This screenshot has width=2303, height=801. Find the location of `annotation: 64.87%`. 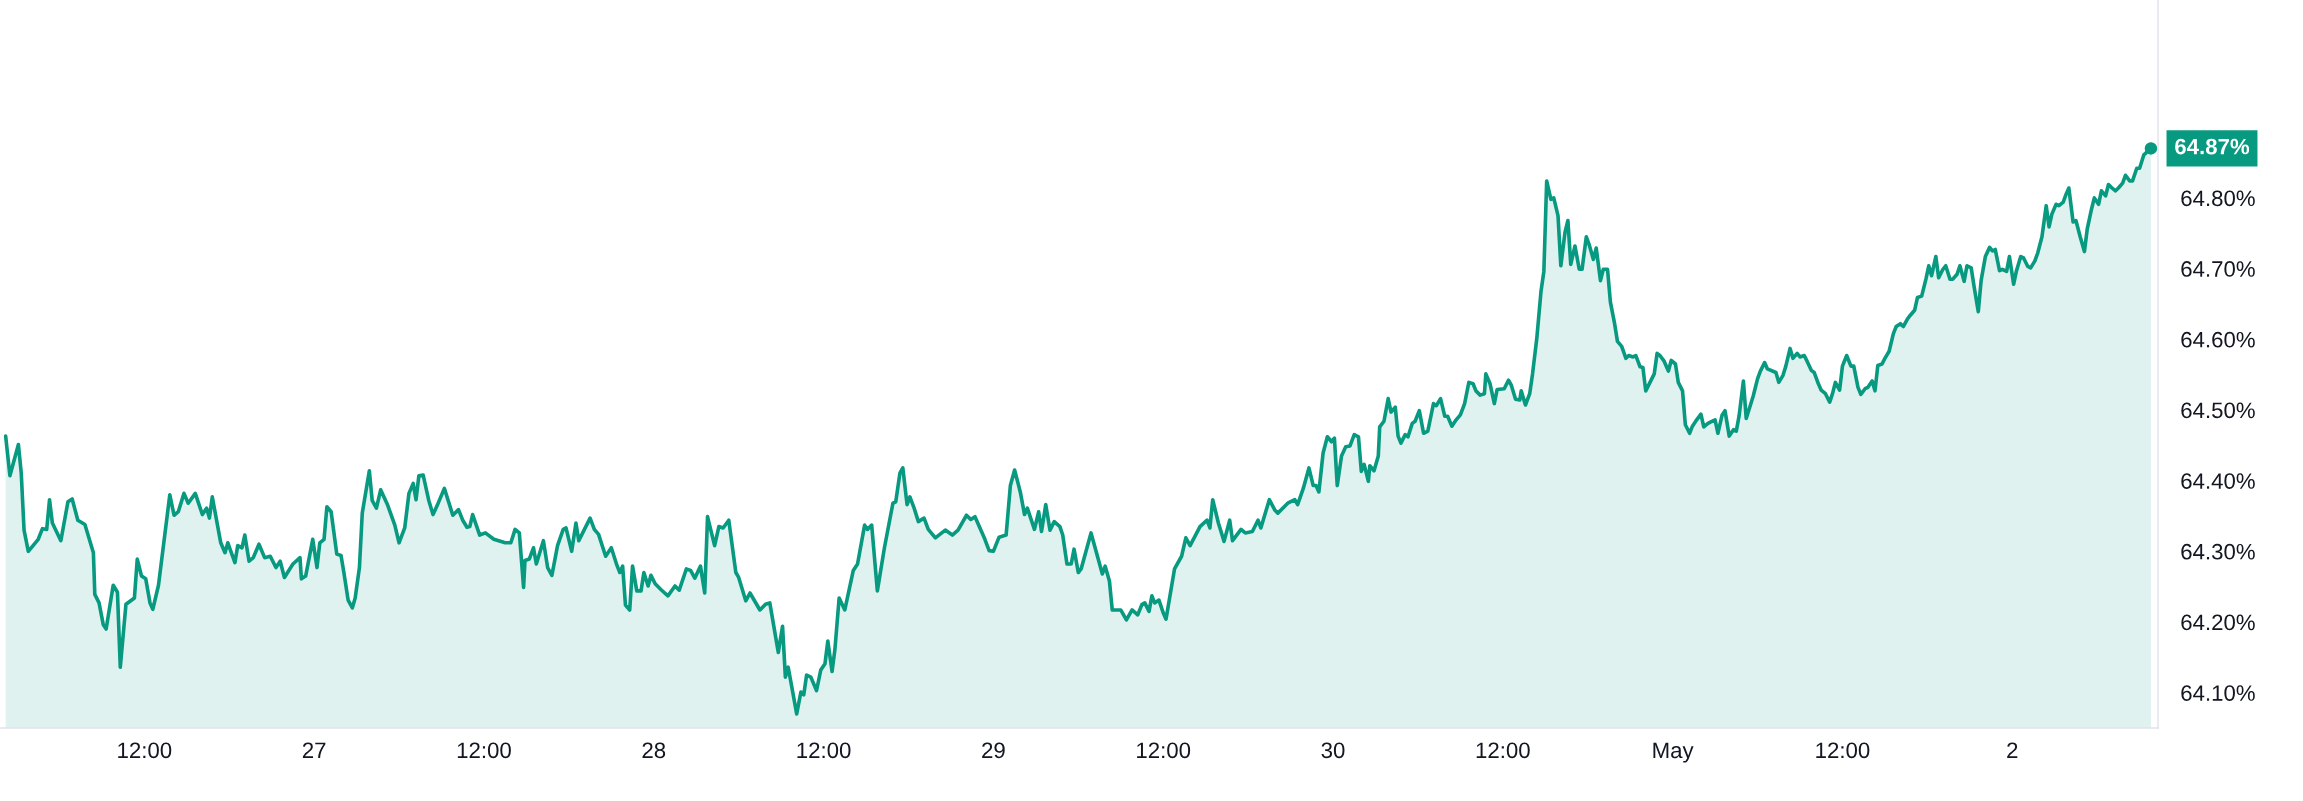

annotation: 64.87% is located at coordinates (2212, 146).